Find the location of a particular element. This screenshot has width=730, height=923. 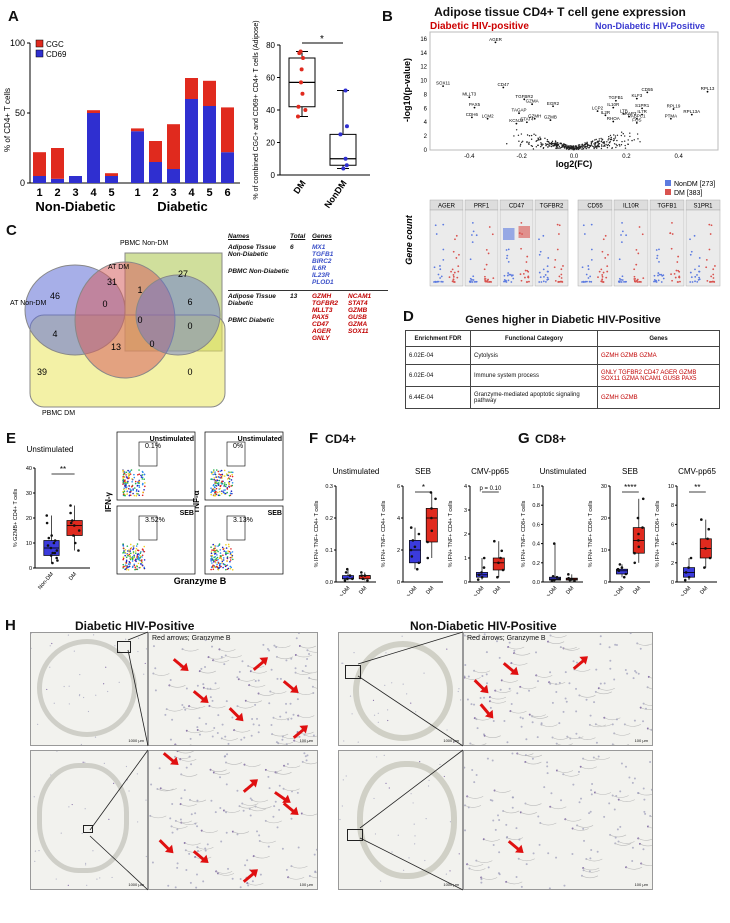

gene-label: PAX5 is located at coordinates (475, 104).